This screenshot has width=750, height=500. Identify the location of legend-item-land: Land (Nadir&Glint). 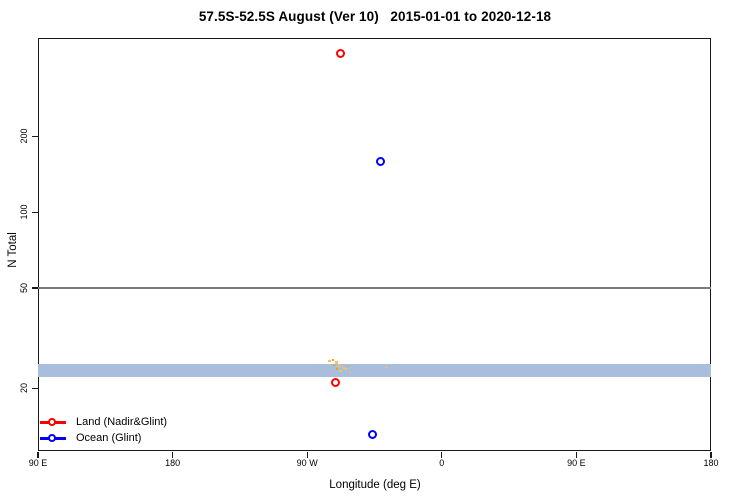
(103, 422).